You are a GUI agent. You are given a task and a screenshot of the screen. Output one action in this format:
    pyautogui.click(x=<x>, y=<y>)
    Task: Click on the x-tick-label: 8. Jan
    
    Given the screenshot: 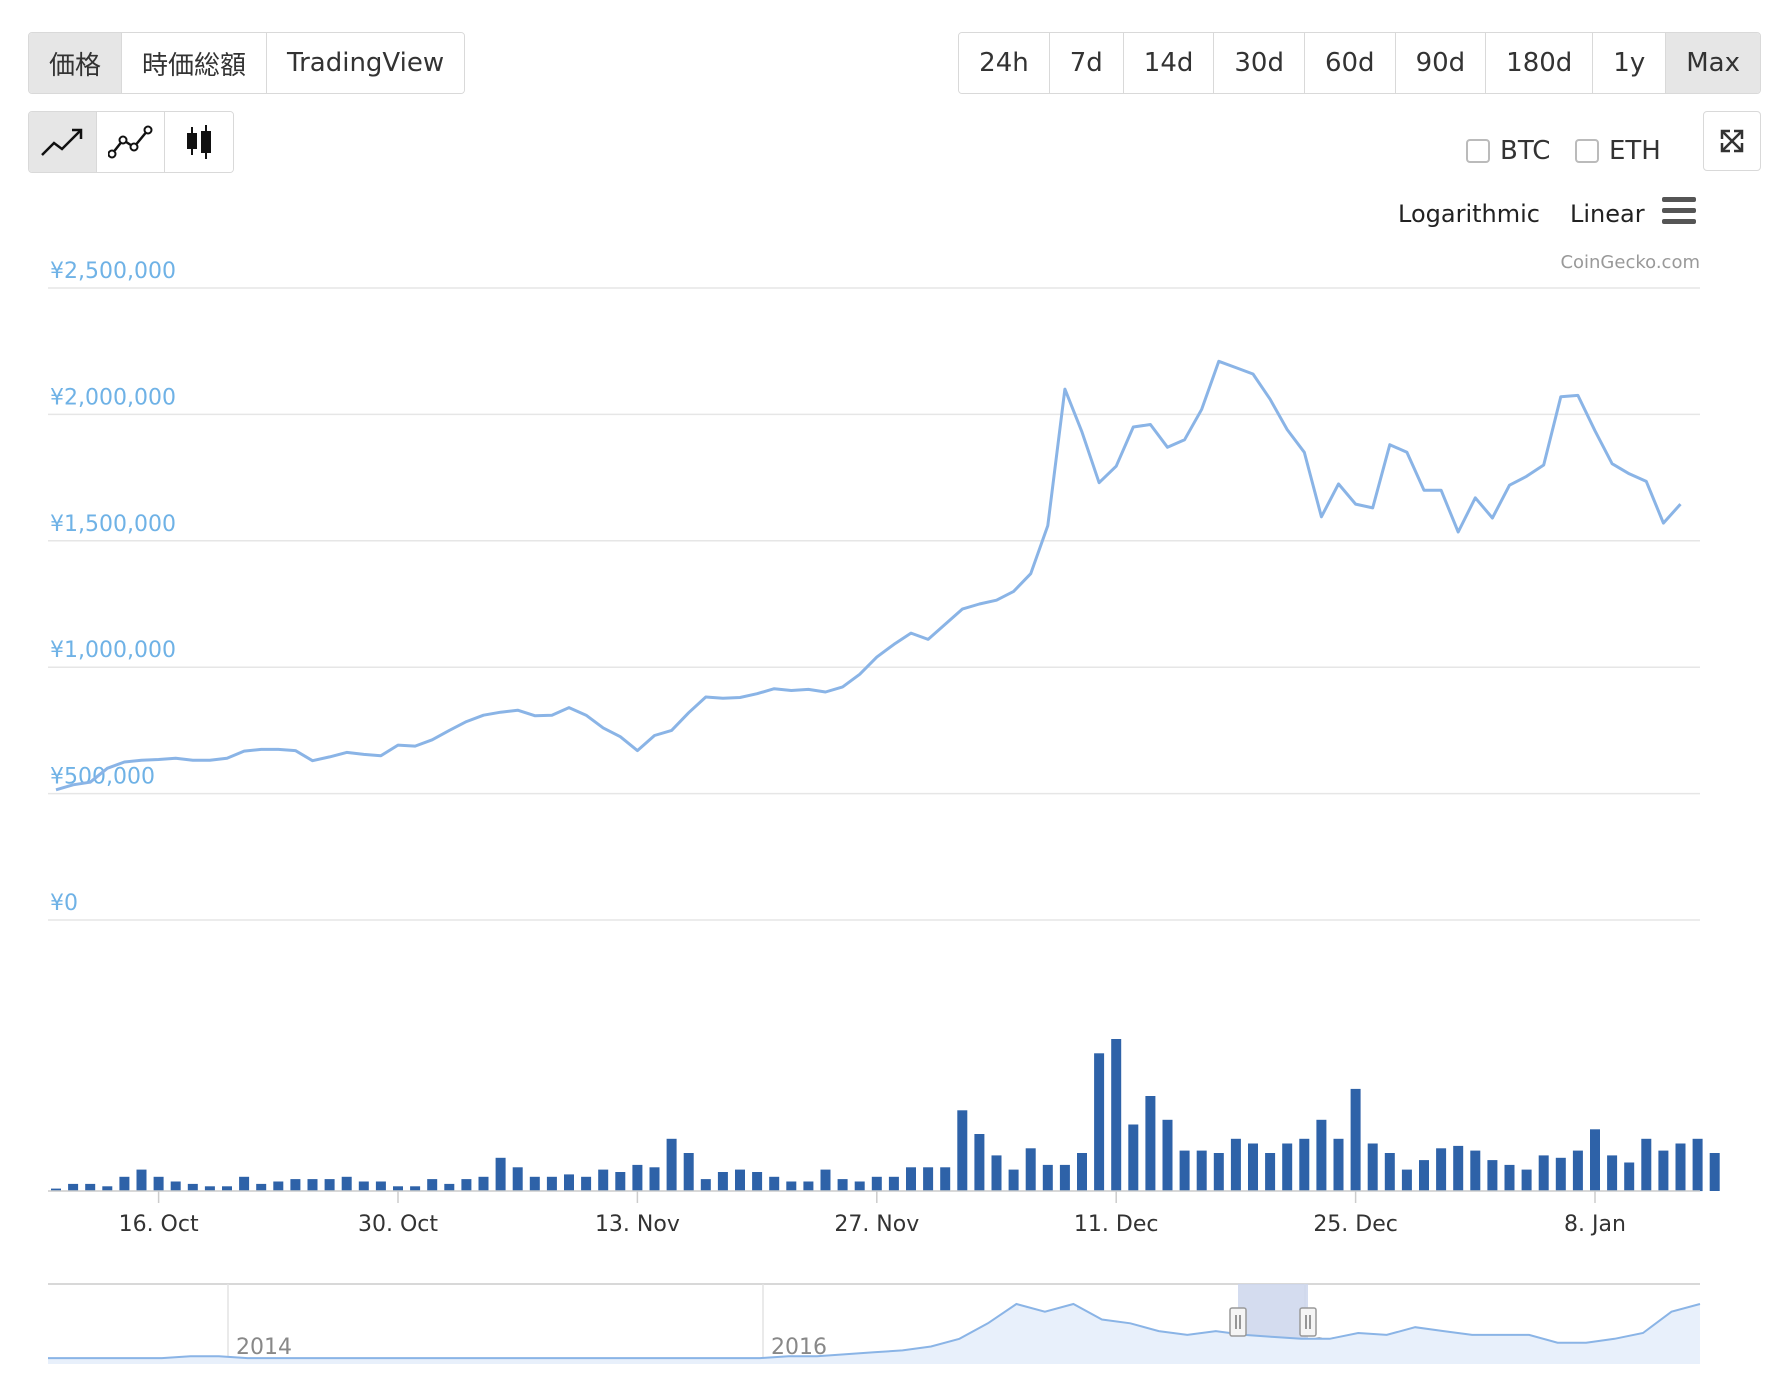 What is the action you would take?
    pyautogui.click(x=1595, y=1224)
    